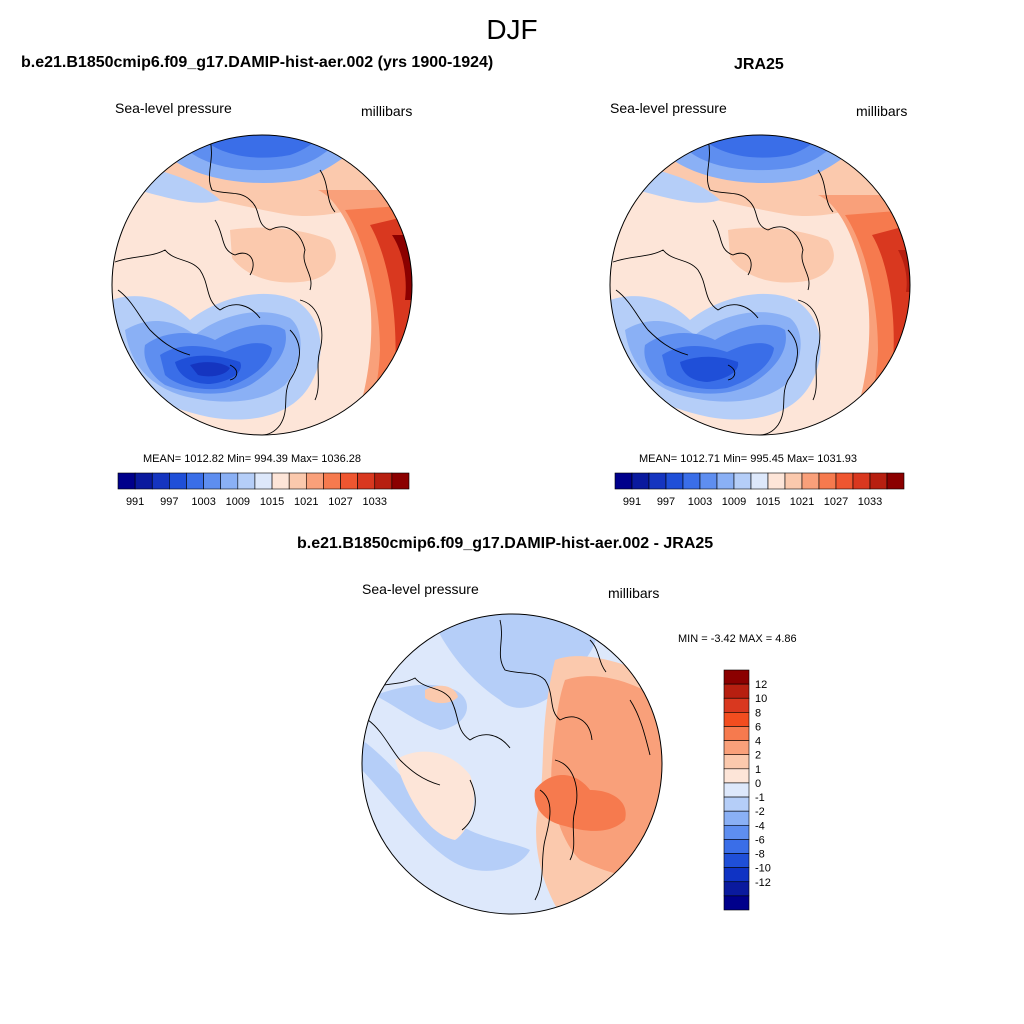  What do you see at coordinates (758, 756) in the screenshot?
I see `panel3-colorbar-tick-label: 2` at bounding box center [758, 756].